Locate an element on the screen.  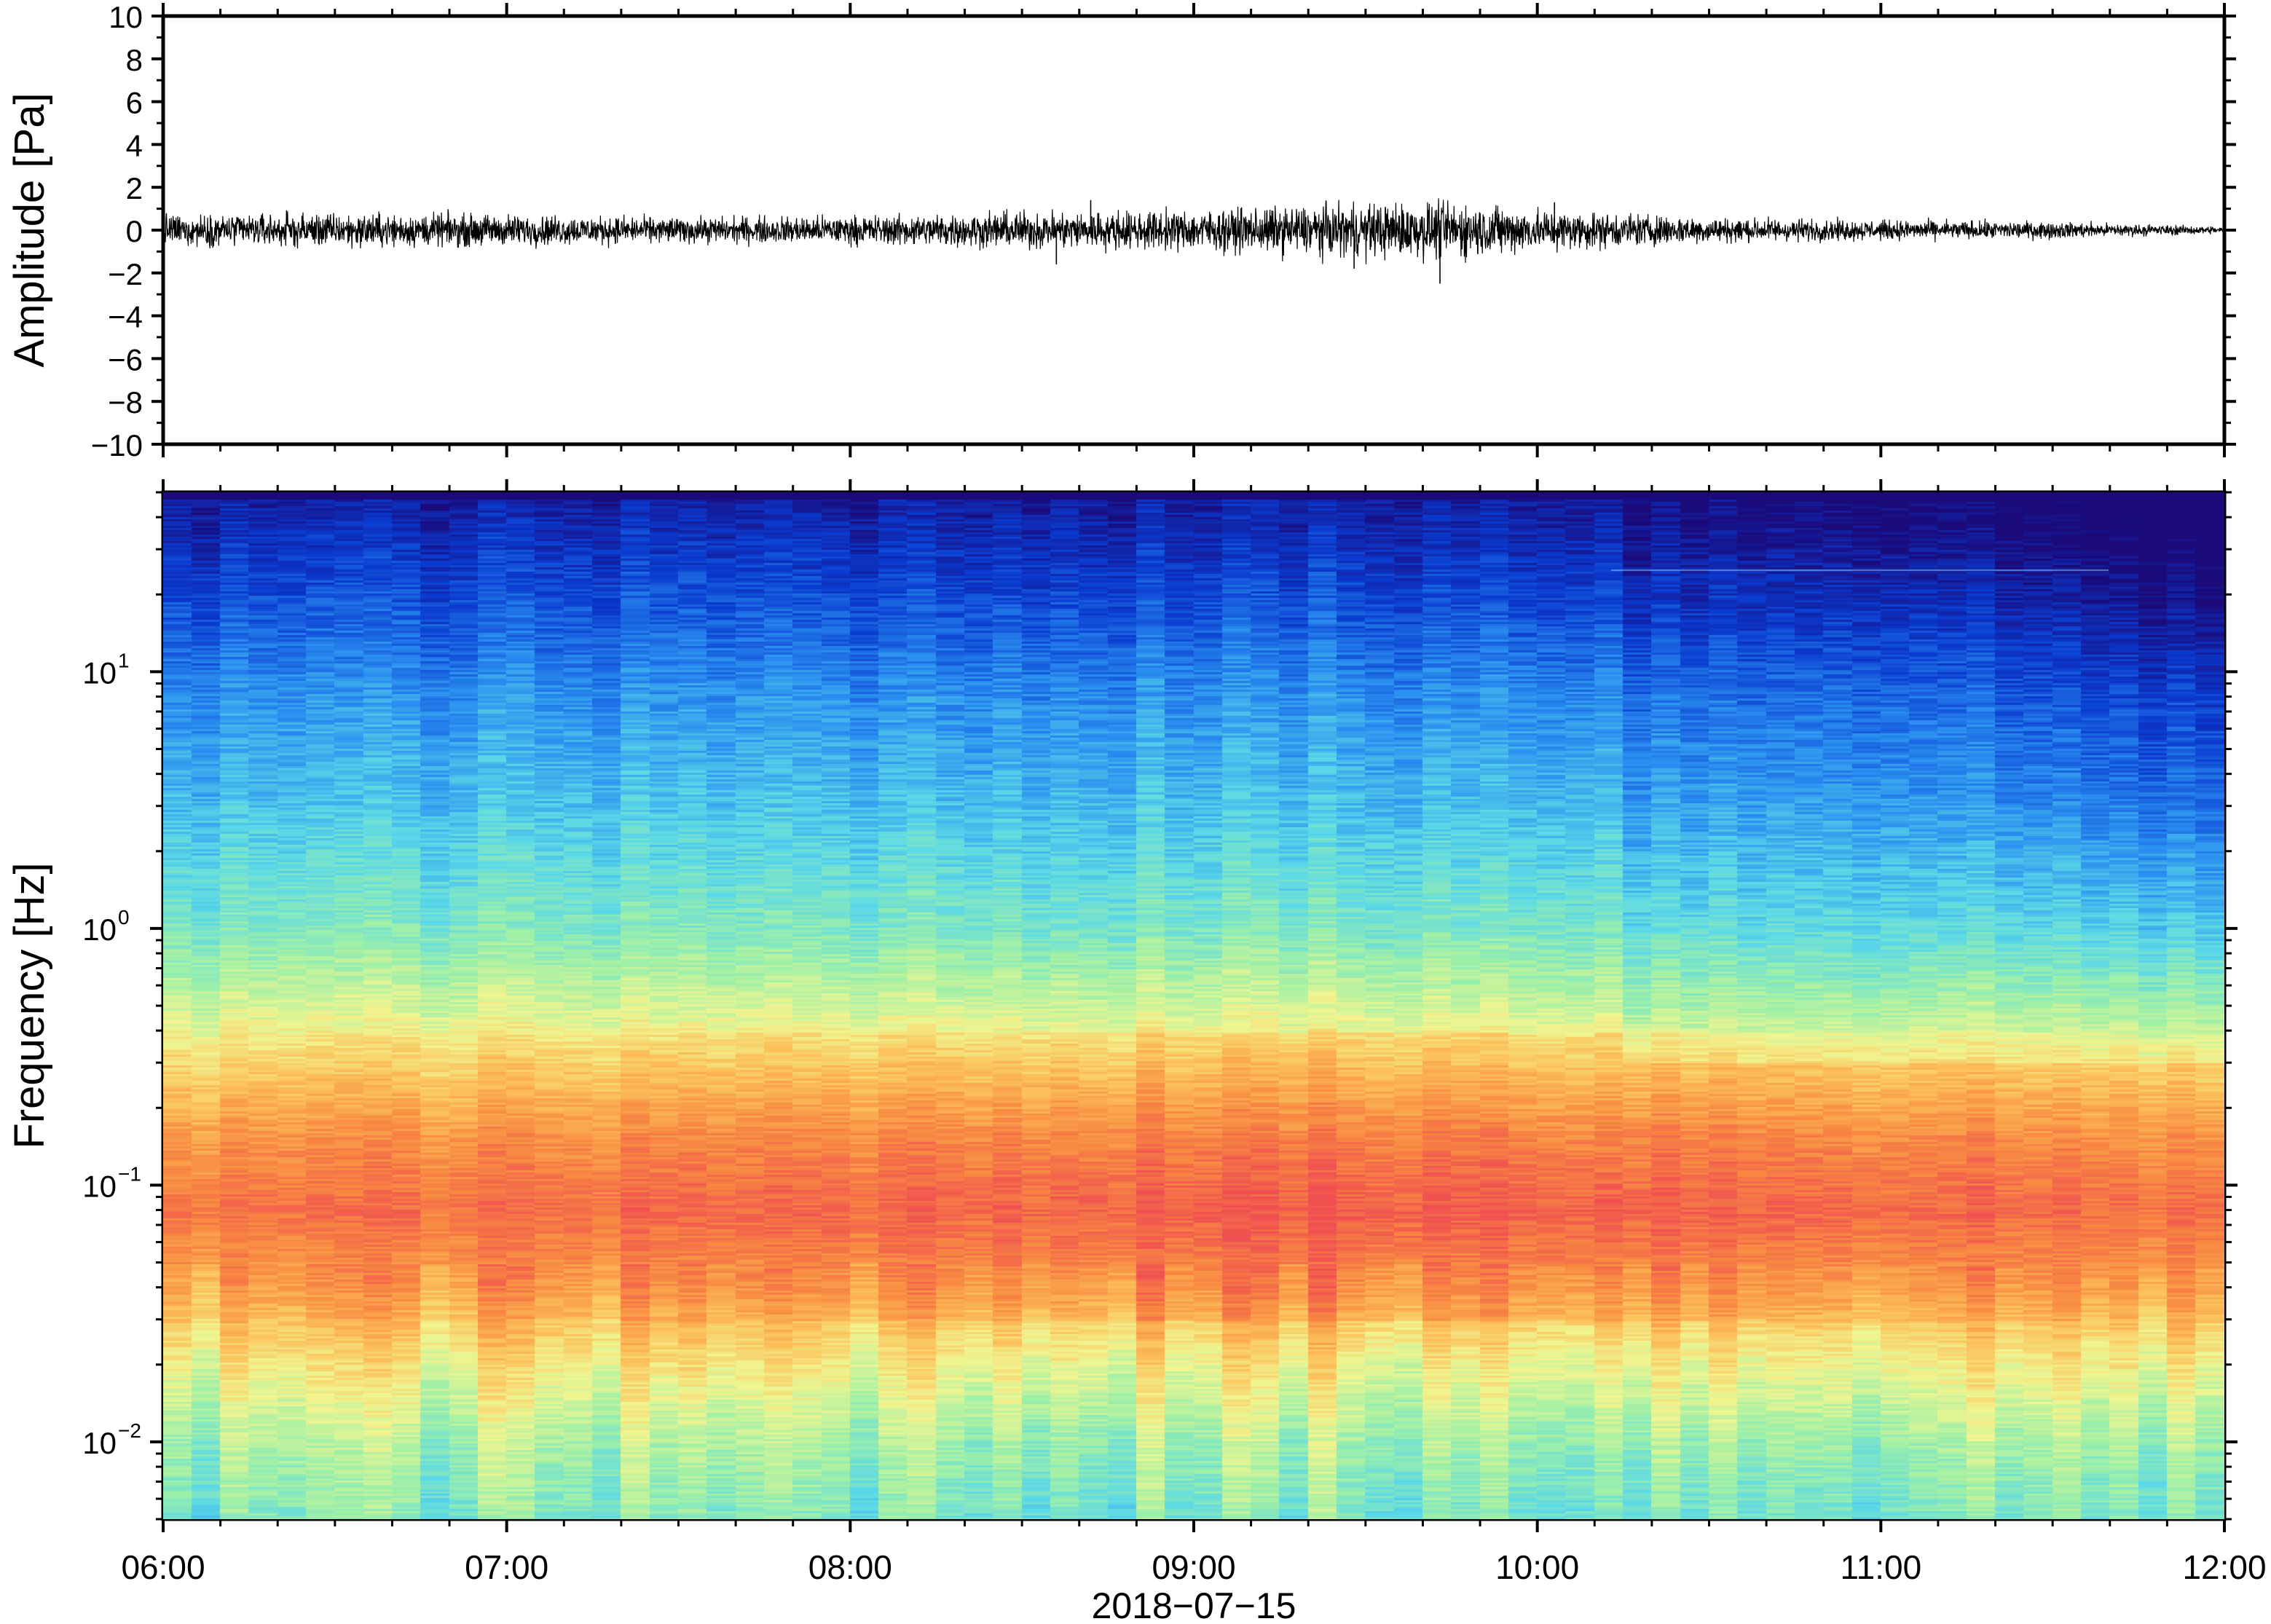
waveform-y-tick-label: −4 is located at coordinates (125, 317).